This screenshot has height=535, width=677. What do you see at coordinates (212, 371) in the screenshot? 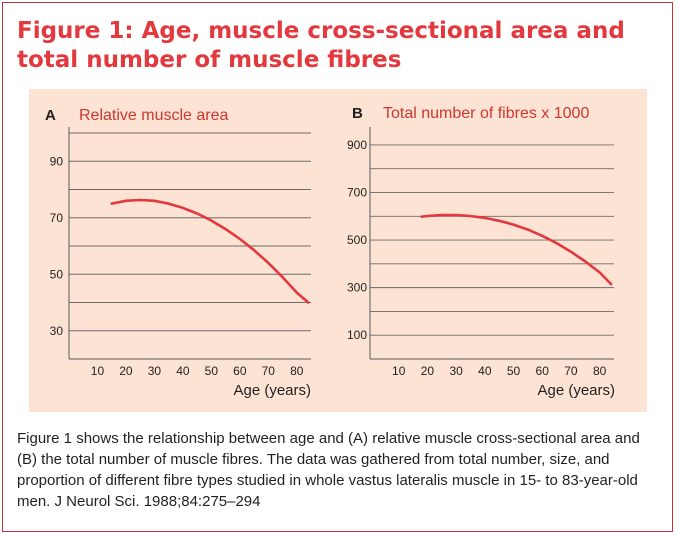
I see `chart-a-x-tick-label: 50` at bounding box center [212, 371].